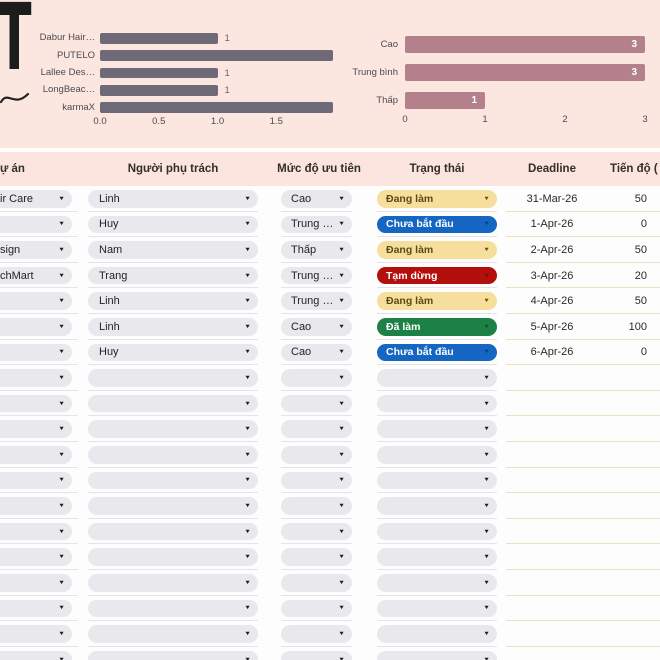  I want to click on deadline-cell: 1-Apr-26, so click(552, 224).